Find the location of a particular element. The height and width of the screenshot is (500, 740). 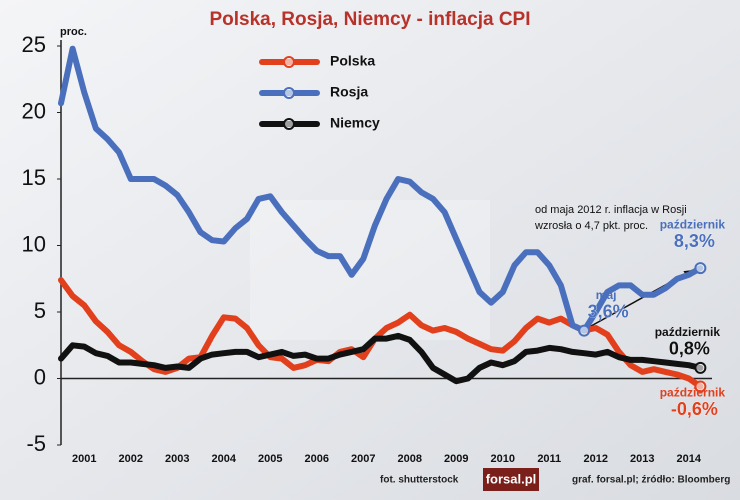

y-tick-label: 0 is located at coordinates (40, 376).